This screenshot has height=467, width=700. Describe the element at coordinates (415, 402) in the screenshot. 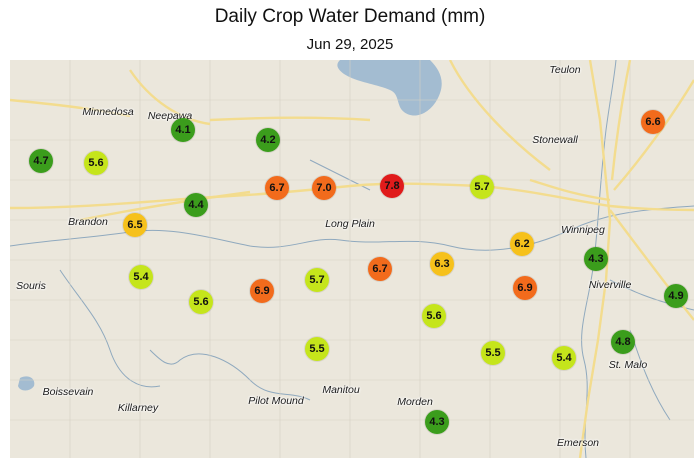

I see `town-label: Morden` at that location.